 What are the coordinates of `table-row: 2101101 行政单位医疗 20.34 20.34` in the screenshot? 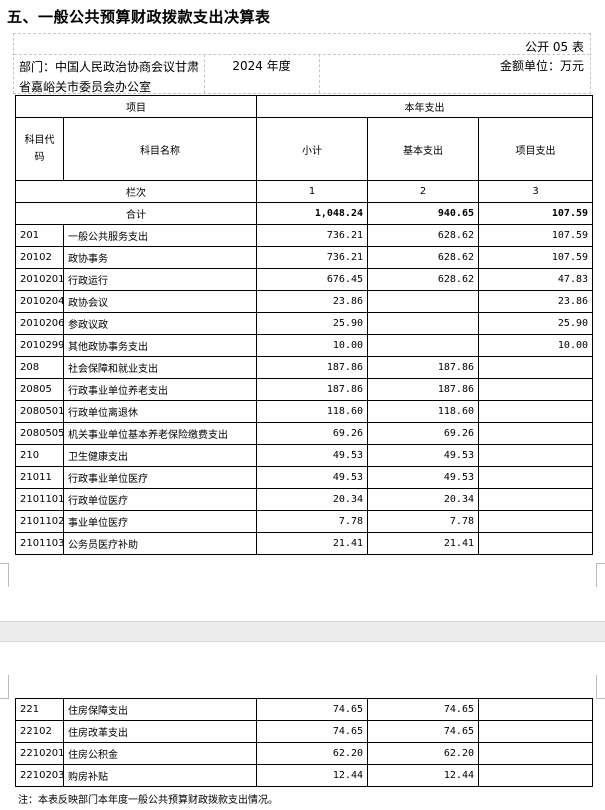 It's located at (304, 499).